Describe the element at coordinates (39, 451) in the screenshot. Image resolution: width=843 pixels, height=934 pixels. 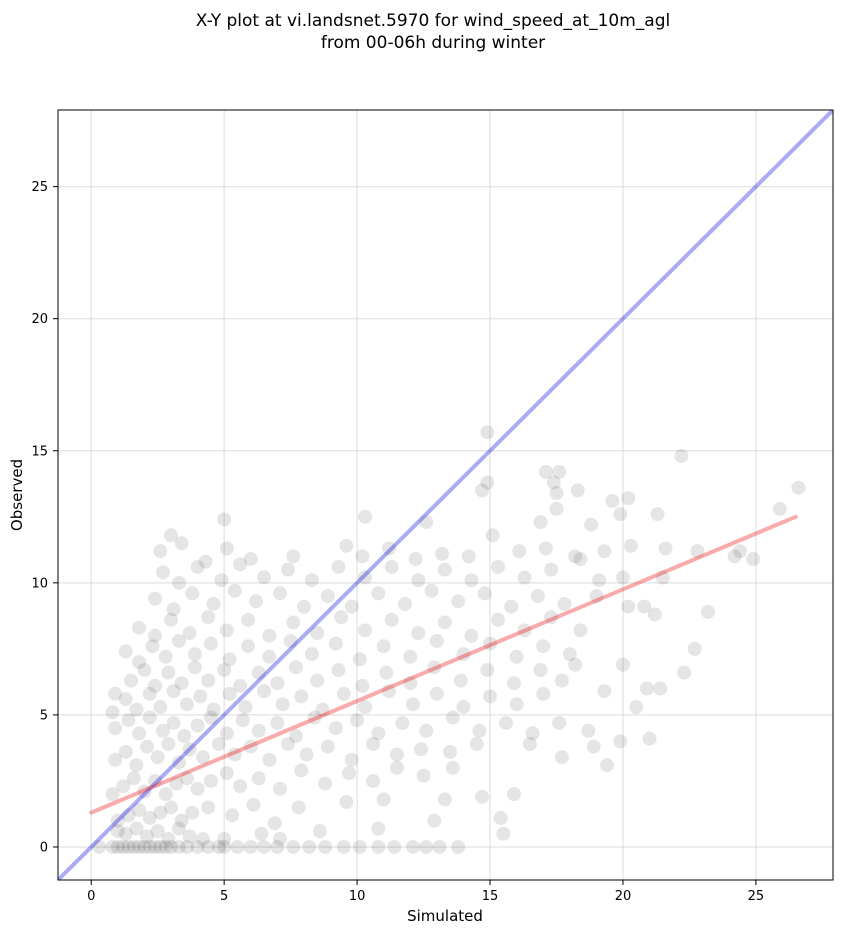
I see `y-tick-label: 15` at that location.